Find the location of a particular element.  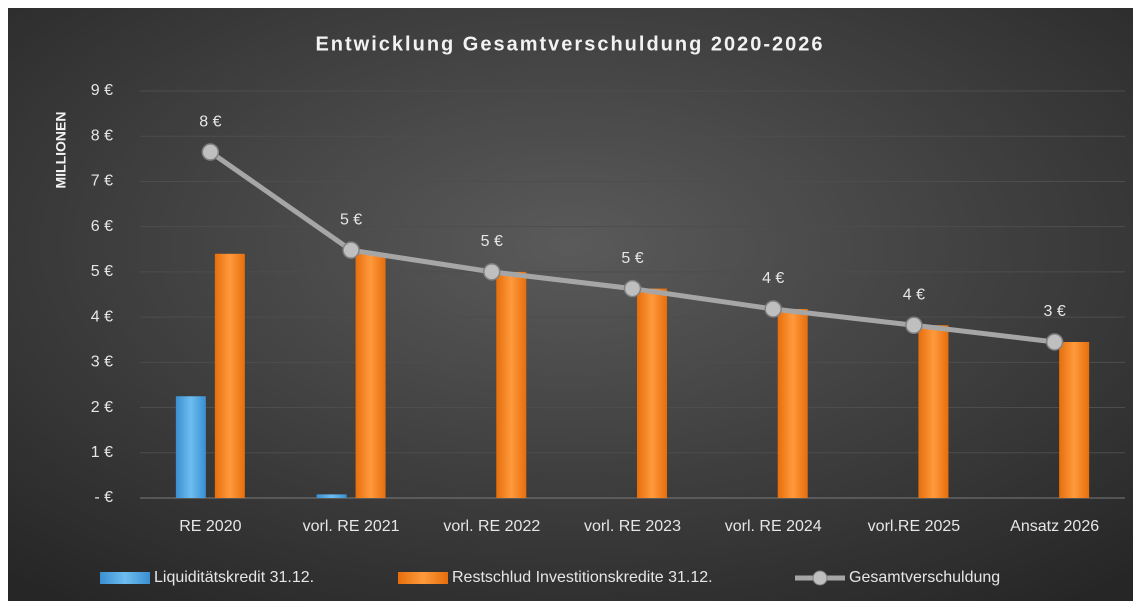

x-tick-label: vorl. RE 2024 is located at coordinates (773, 526).